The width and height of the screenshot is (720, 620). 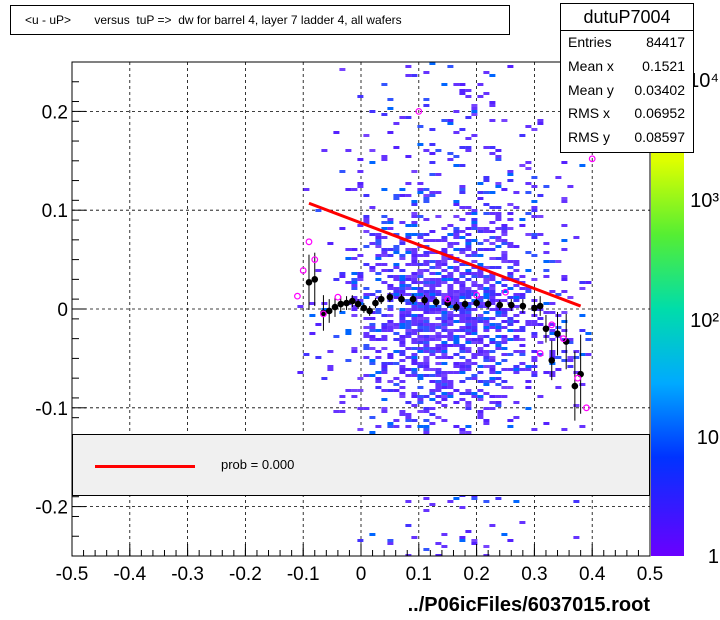 I want to click on y-tick-label: 0.1, so click(x=55, y=211).